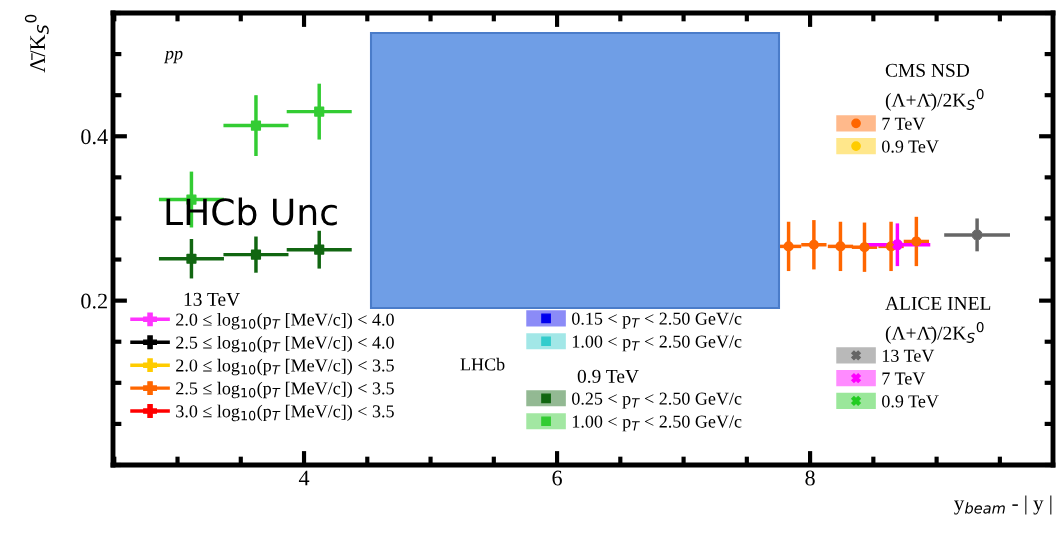 This screenshot has height=540, width=1064. What do you see at coordinates (304, 478) in the screenshot?
I see `x-tick-label: 4` at bounding box center [304, 478].